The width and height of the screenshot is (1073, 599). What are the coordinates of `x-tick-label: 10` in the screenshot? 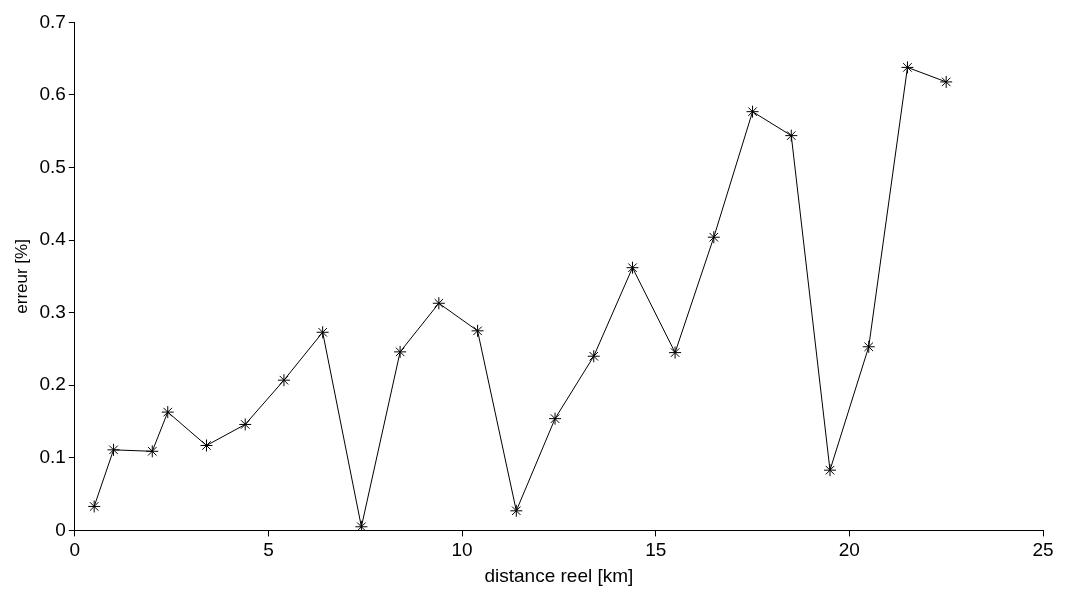 It's located at (462, 550).